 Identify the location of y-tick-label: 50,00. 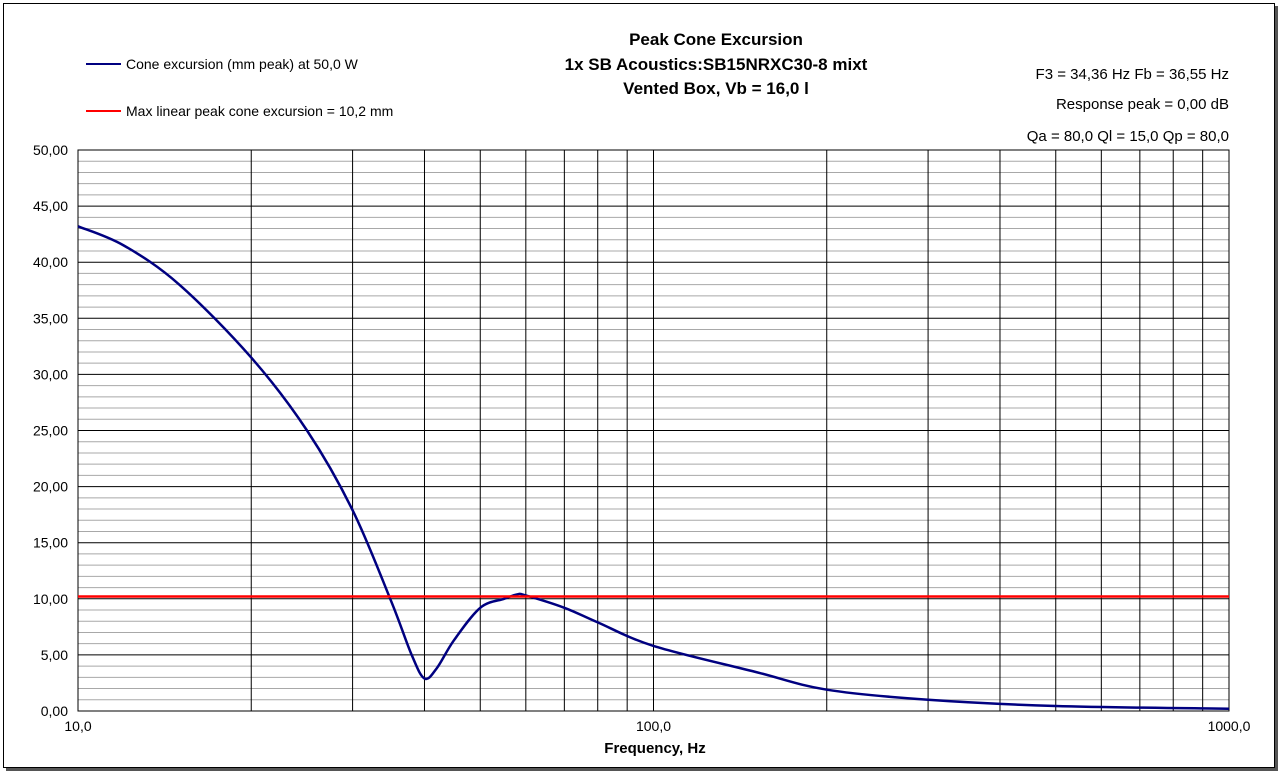
(50, 150).